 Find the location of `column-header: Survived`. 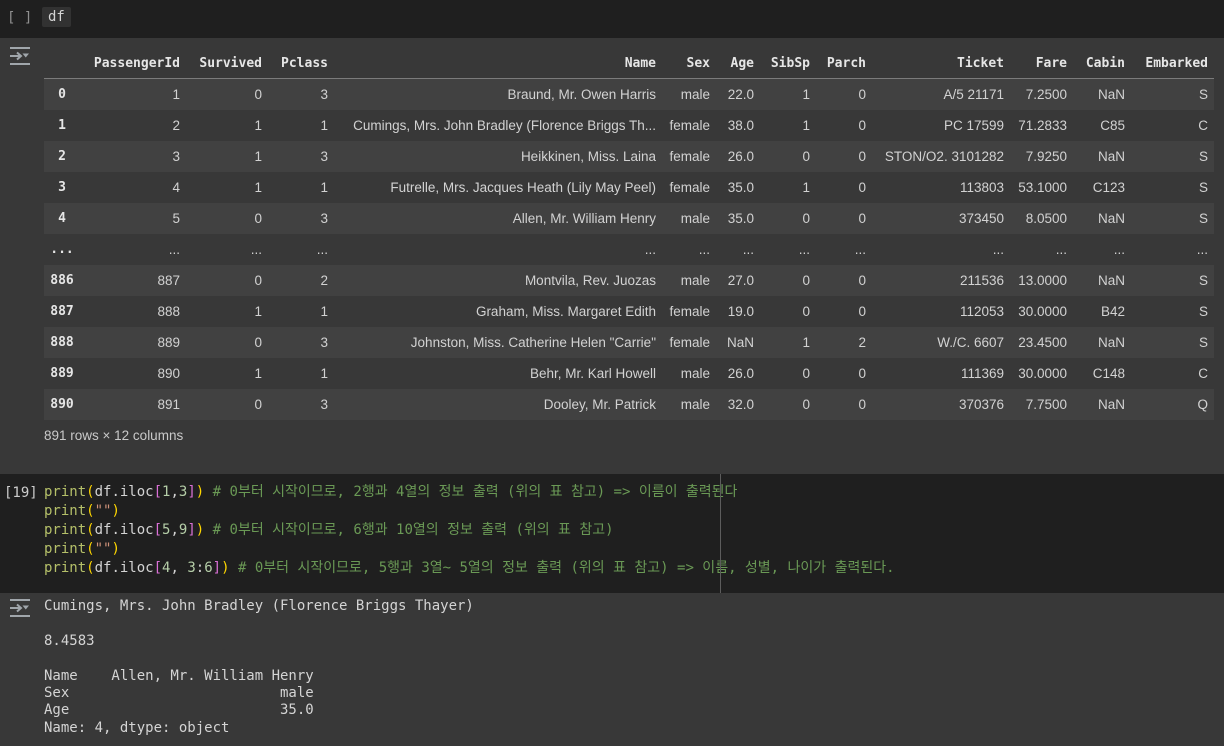

column-header: Survived is located at coordinates (221, 63).